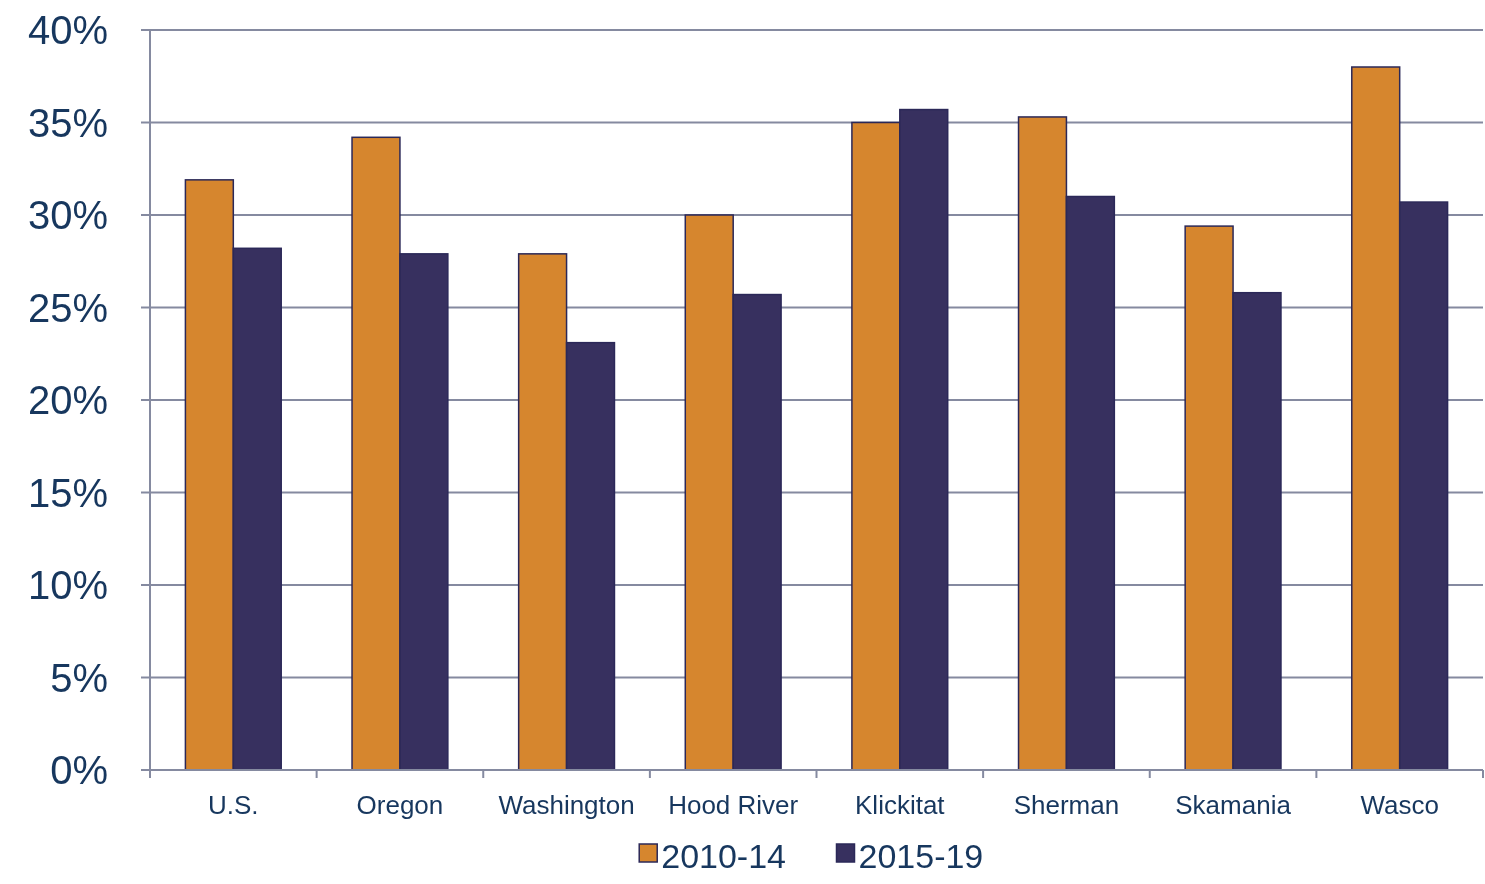 The width and height of the screenshot is (1485, 884). What do you see at coordinates (79, 770) in the screenshot?
I see `y-tick-label: 0%` at bounding box center [79, 770].